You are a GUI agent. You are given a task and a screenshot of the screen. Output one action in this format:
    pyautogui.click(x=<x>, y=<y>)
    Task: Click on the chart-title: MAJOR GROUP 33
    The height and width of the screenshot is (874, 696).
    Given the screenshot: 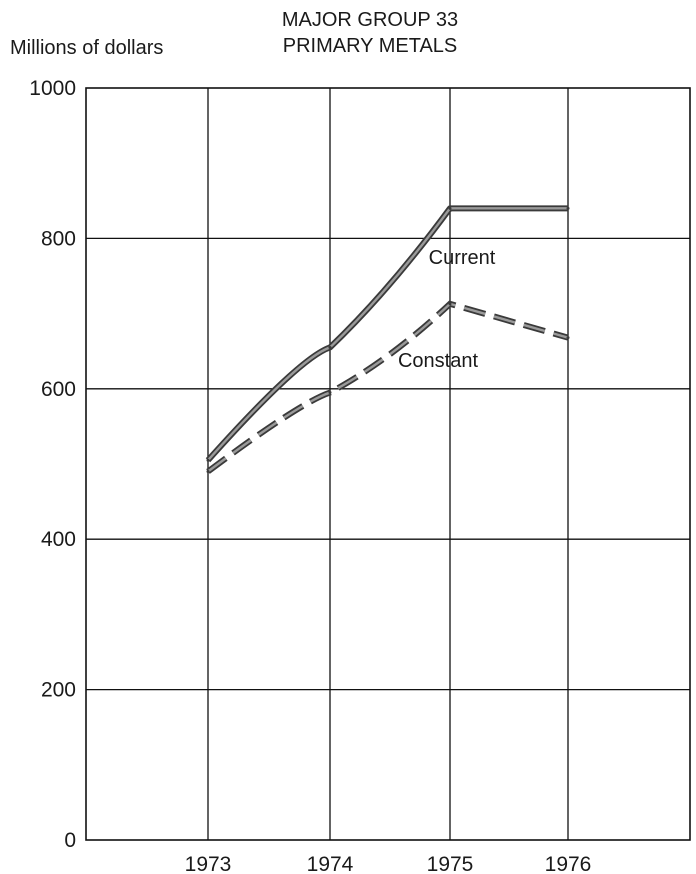 What is the action you would take?
    pyautogui.click(x=370, y=20)
    